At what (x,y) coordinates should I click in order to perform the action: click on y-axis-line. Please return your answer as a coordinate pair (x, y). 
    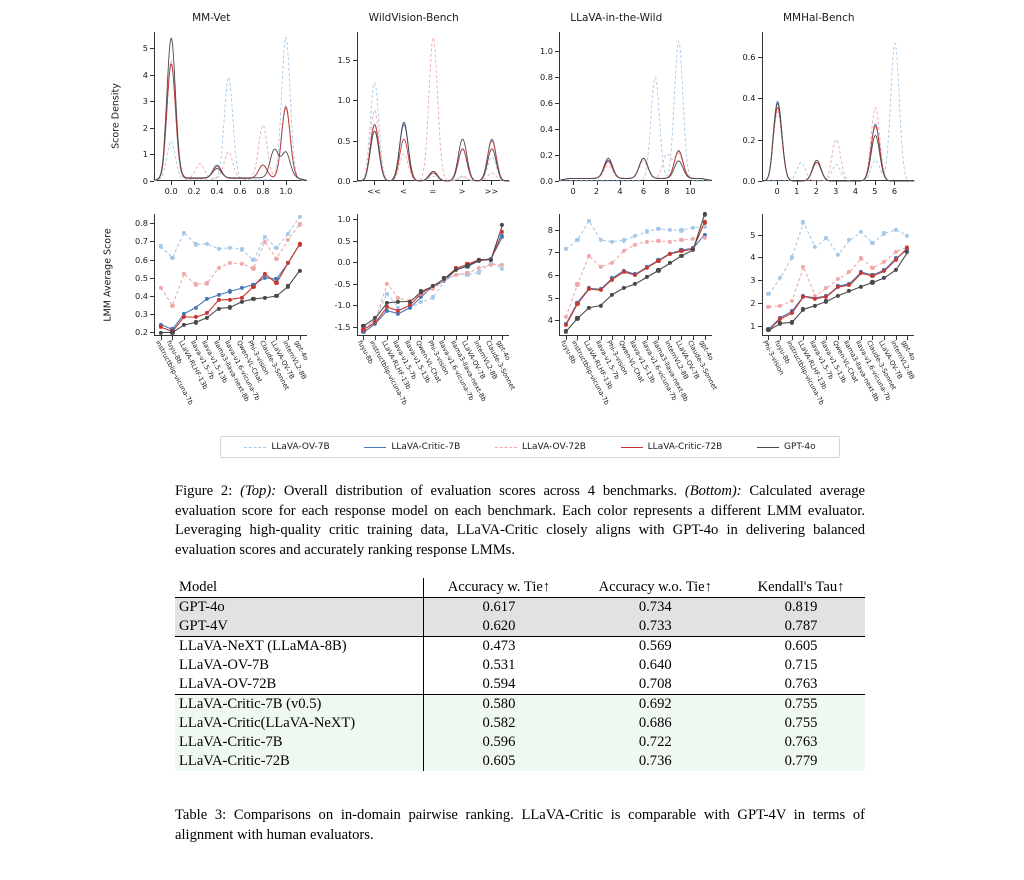
    Looking at the image, I should click on (762, 106).